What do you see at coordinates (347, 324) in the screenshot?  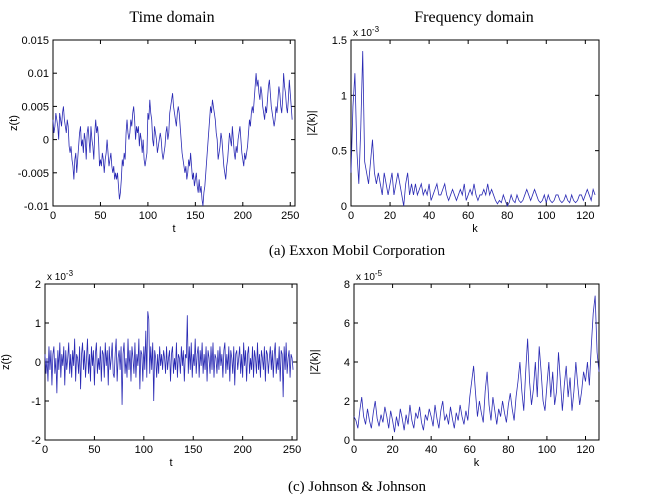 I see `y-tick-label: 6` at bounding box center [347, 324].